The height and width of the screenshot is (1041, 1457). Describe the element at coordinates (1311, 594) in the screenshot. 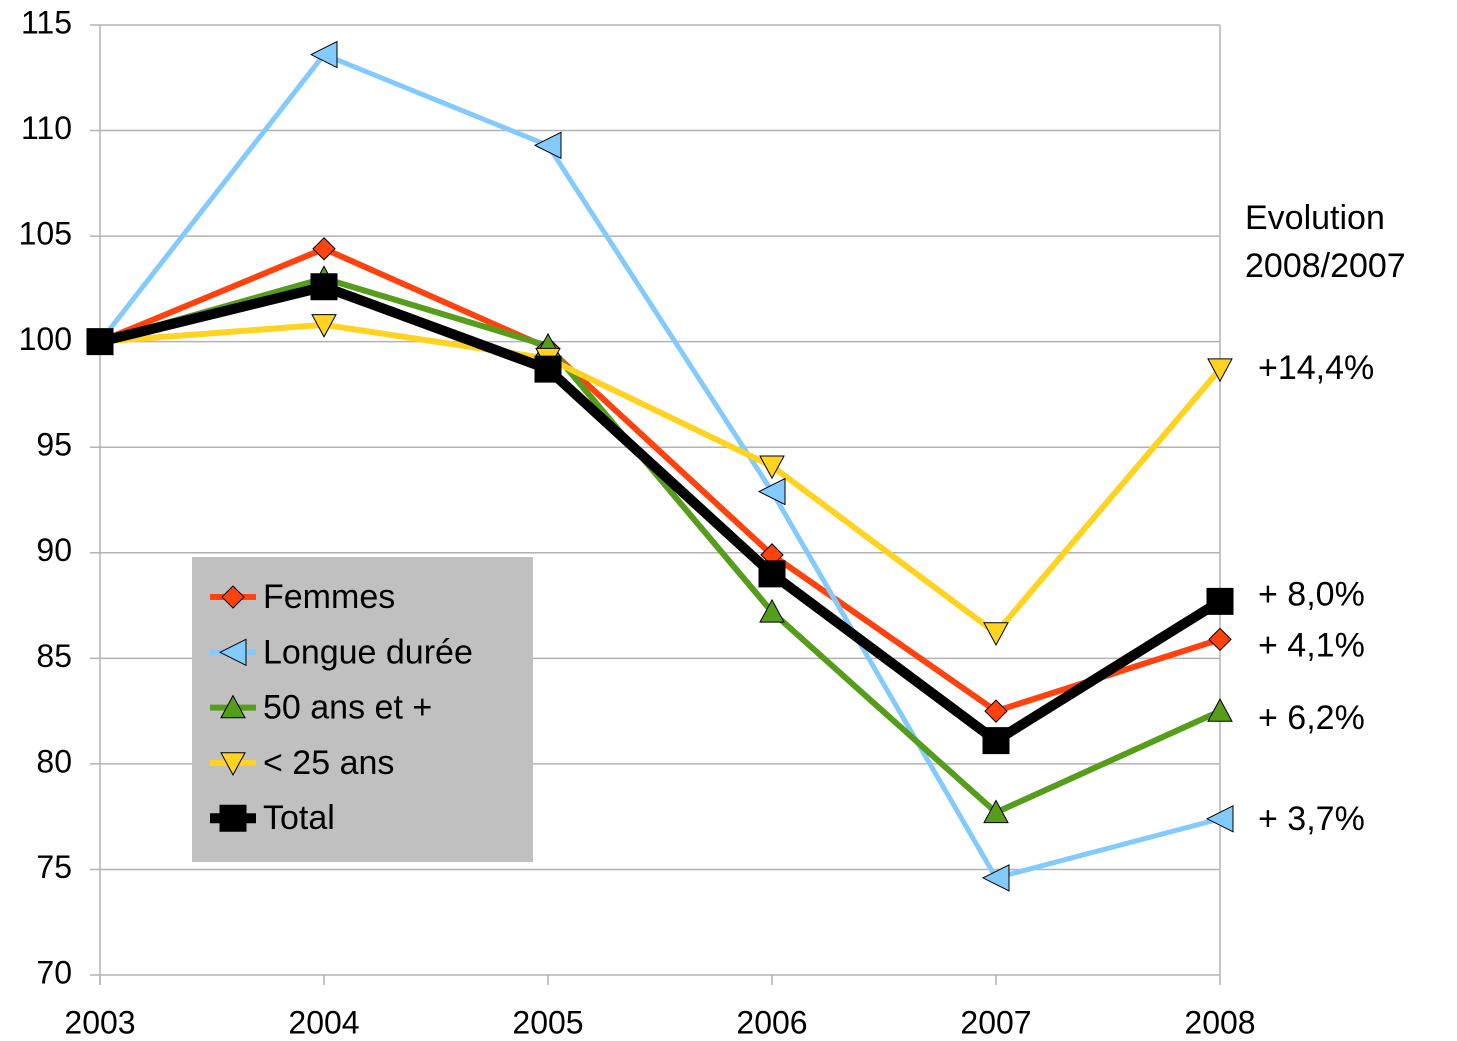

I see `evolution-label: + 8,0%` at that location.